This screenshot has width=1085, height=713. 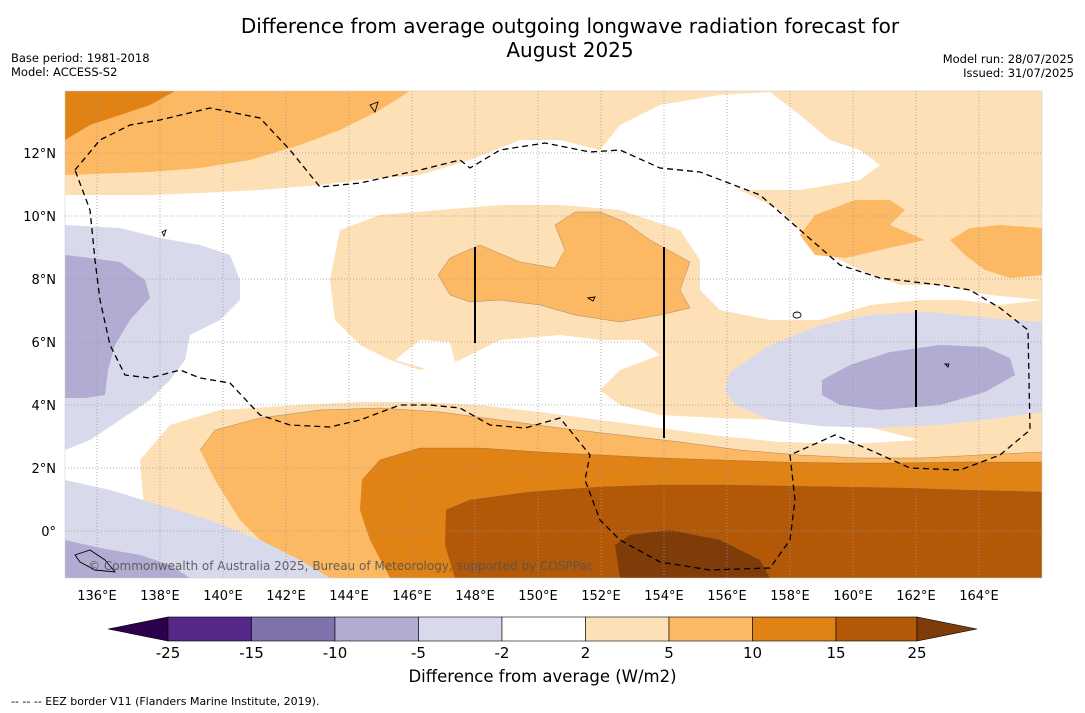 What do you see at coordinates (692, 554) in the screenshot?
I see `deep-brown-core` at bounding box center [692, 554].